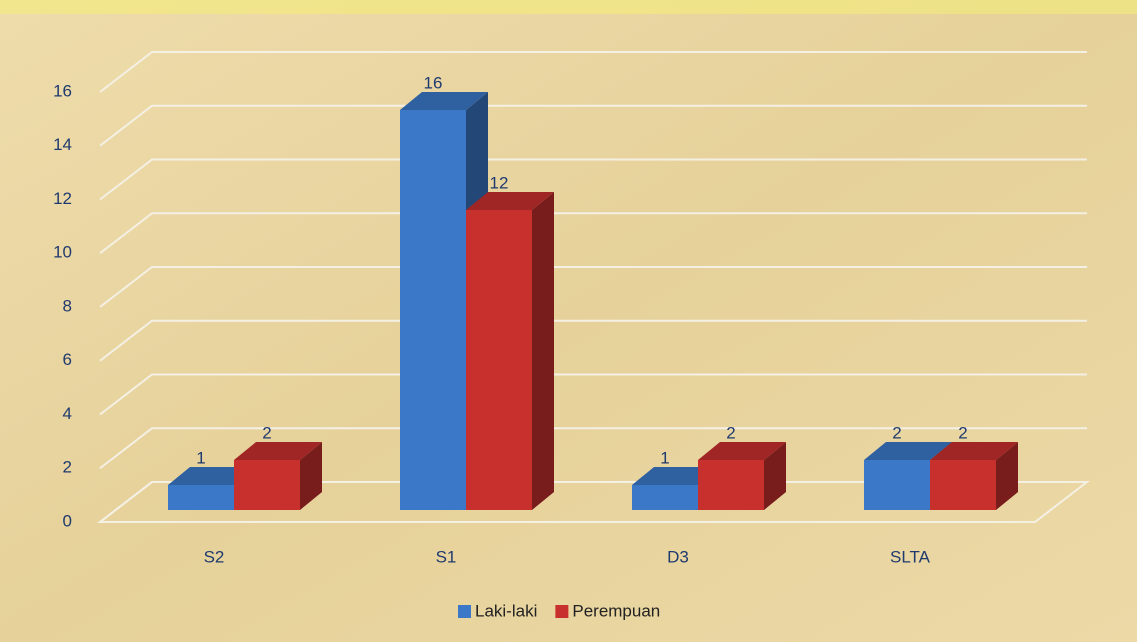 This screenshot has height=642, width=1137. I want to click on legend-label: Perempuan, so click(616, 610).